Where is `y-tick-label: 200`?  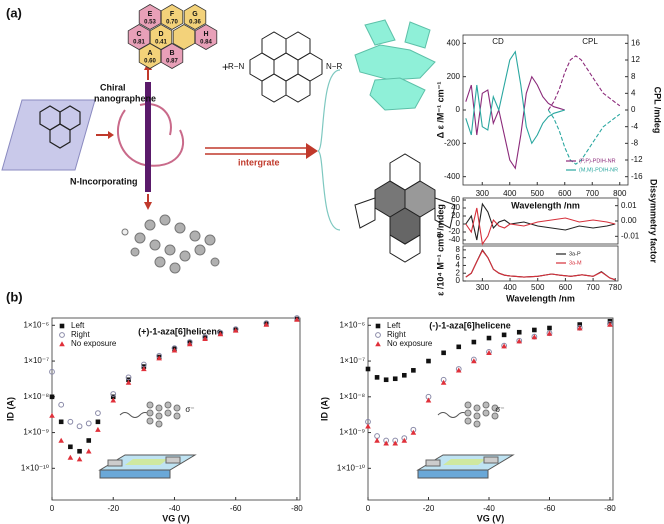
y-tick-label: 200 is located at coordinates (454, 76).